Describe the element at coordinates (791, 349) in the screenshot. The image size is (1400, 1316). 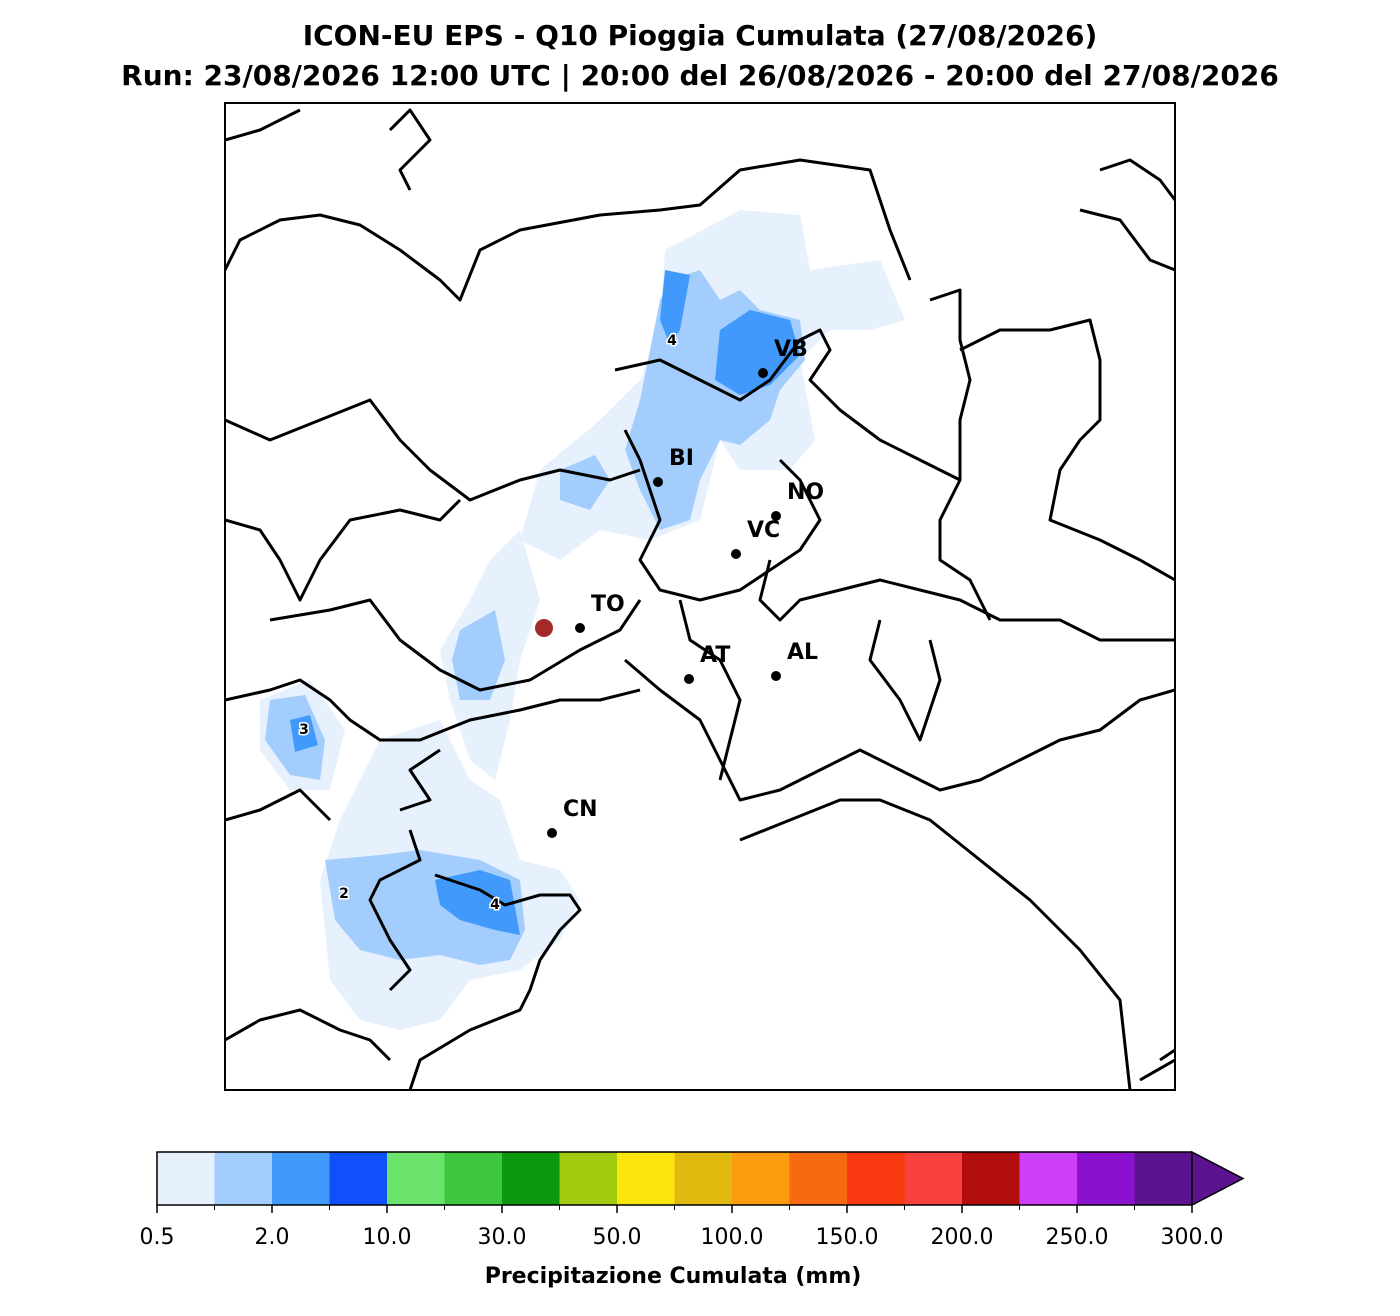
I see `city-label: VB` at that location.